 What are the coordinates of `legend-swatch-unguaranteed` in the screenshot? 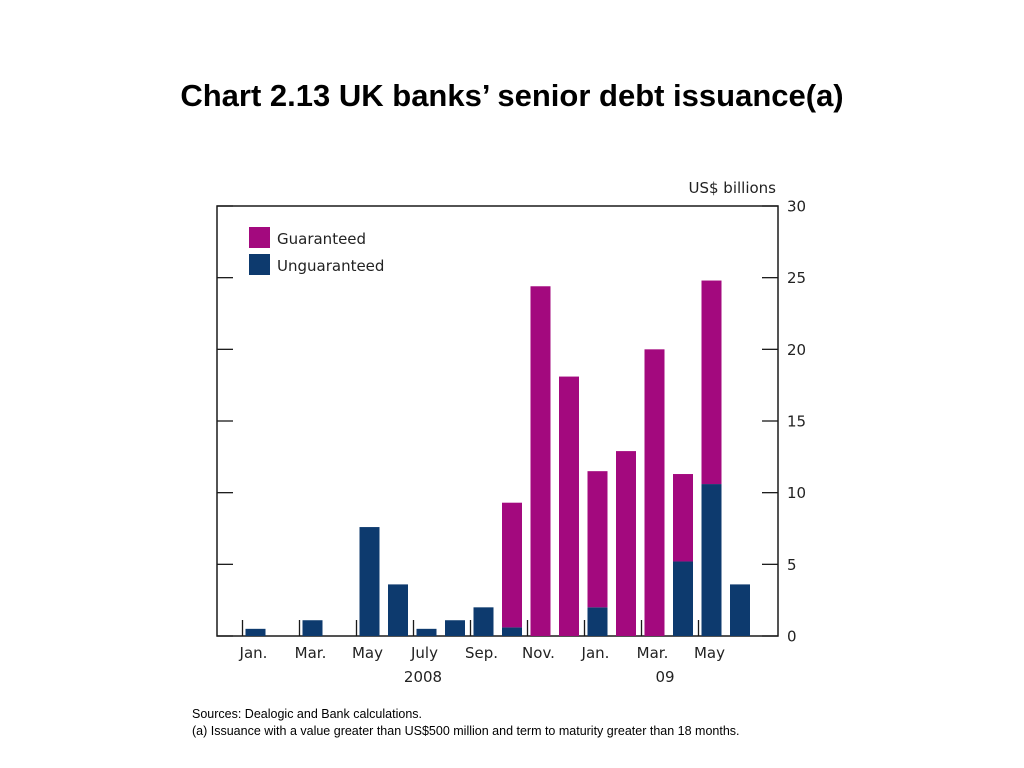 It's located at (259, 264).